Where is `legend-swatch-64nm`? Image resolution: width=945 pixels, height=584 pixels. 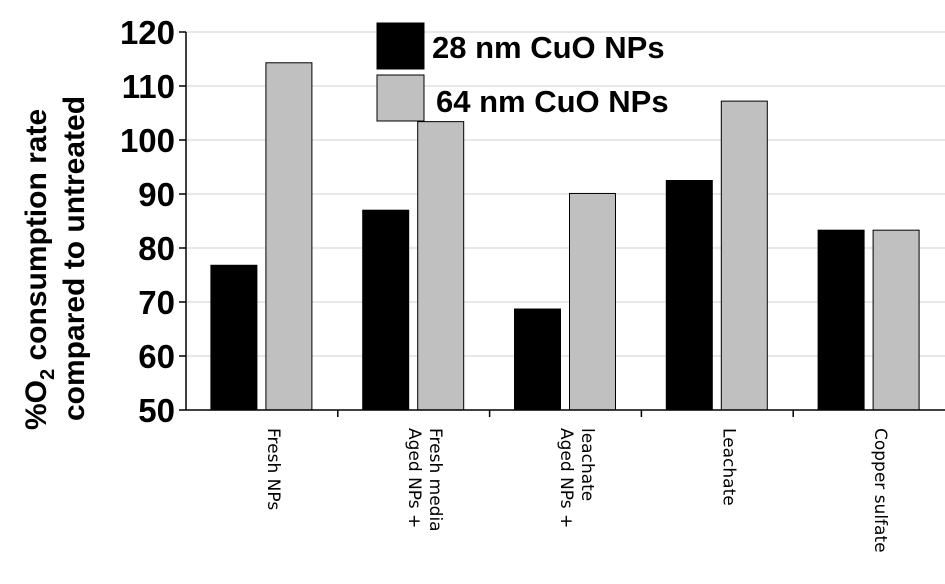 legend-swatch-64nm is located at coordinates (400, 98).